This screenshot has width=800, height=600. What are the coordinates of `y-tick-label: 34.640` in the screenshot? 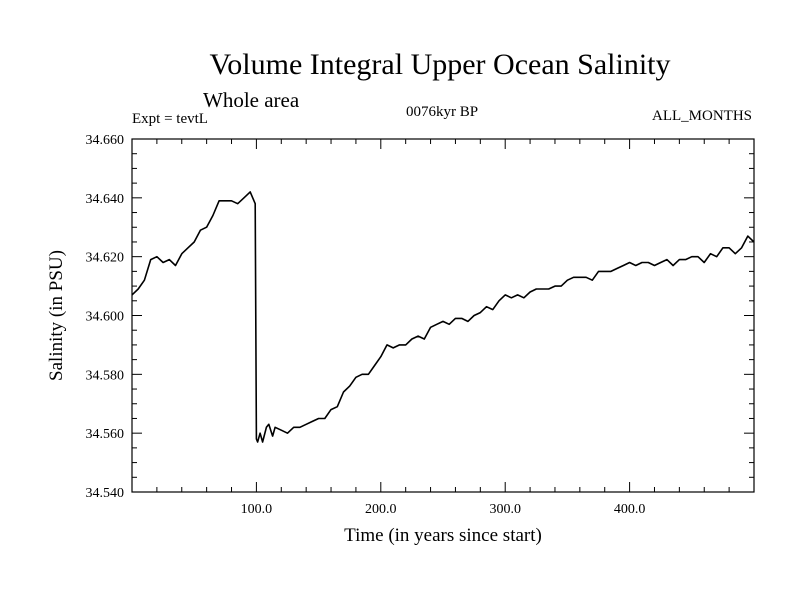 It's located at (105, 199).